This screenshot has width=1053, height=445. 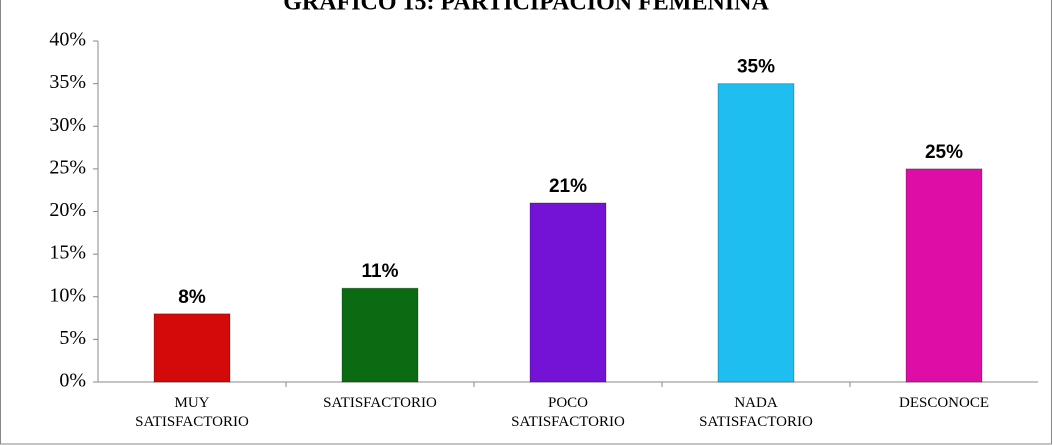 What do you see at coordinates (192, 412) in the screenshot?
I see `x-tick-label: MUY SATISFACTORIO` at bounding box center [192, 412].